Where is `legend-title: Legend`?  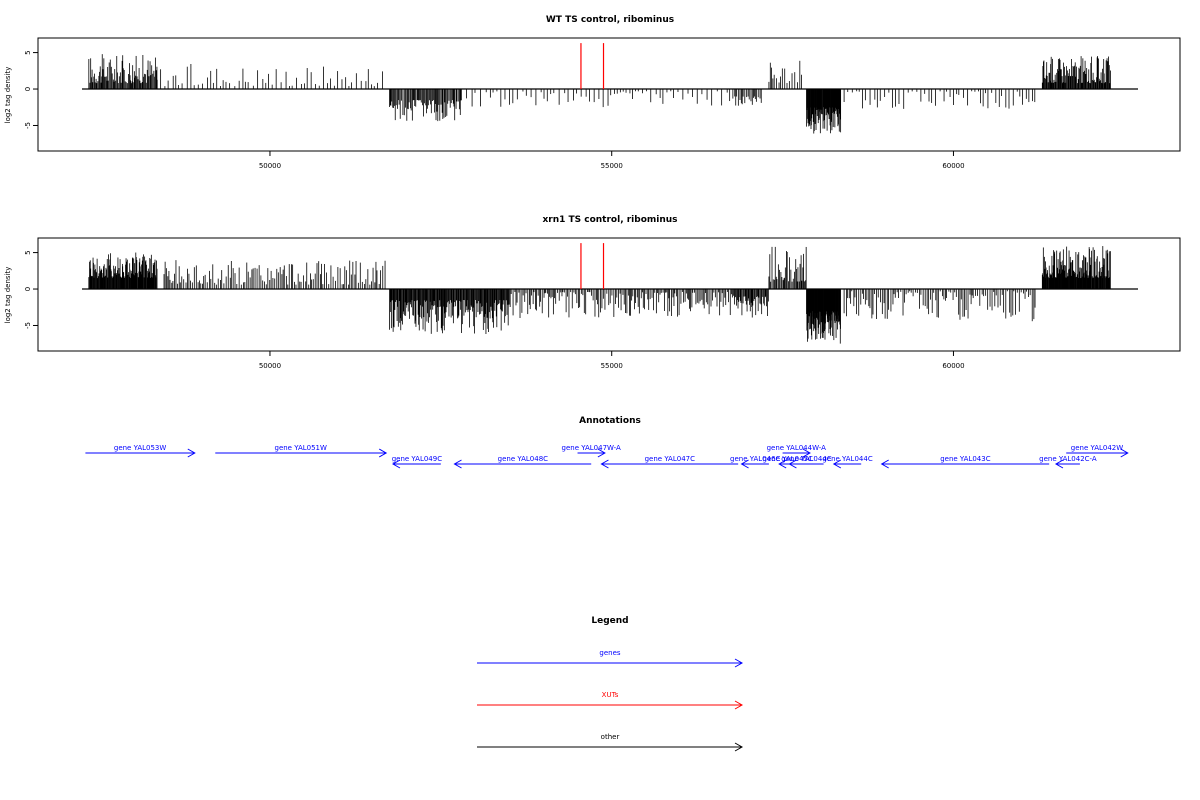
legend-title: Legend is located at coordinates (609, 621).